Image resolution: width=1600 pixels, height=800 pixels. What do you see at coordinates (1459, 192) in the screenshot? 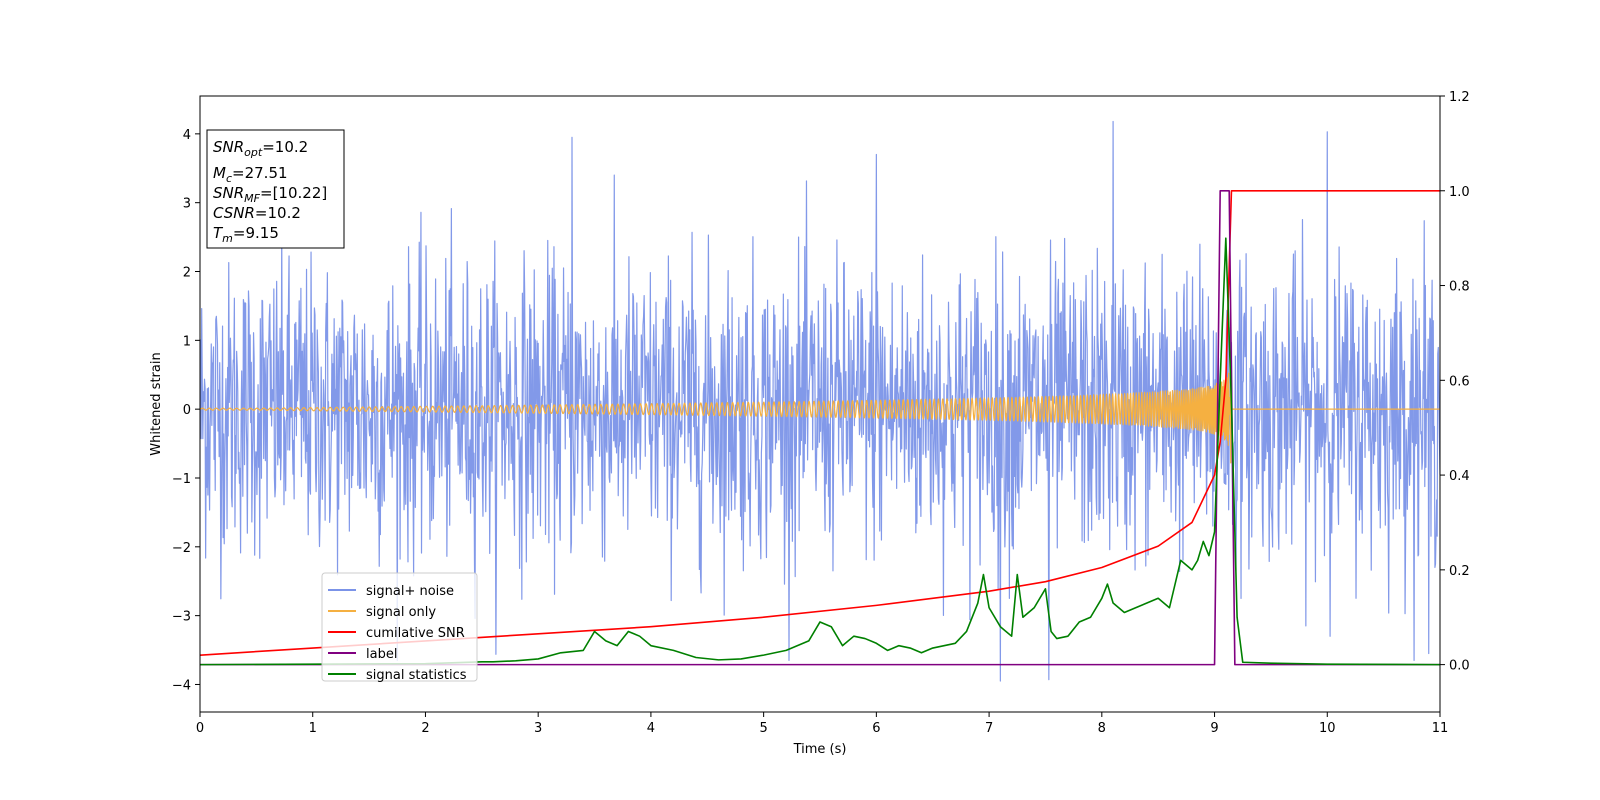
I see `y-right-tick-label: 1.0` at bounding box center [1459, 192].